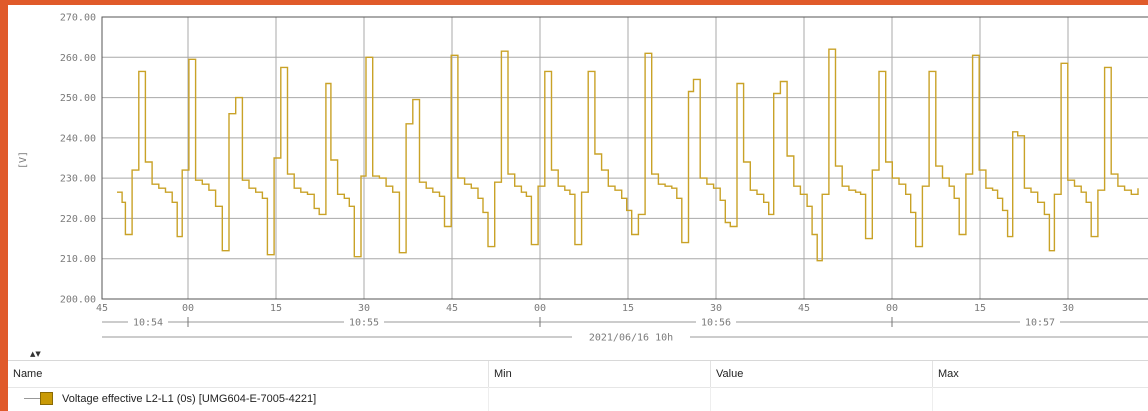  Describe the element at coordinates (78, 179) in the screenshot. I see `y-tick-label: 230.00` at that location.